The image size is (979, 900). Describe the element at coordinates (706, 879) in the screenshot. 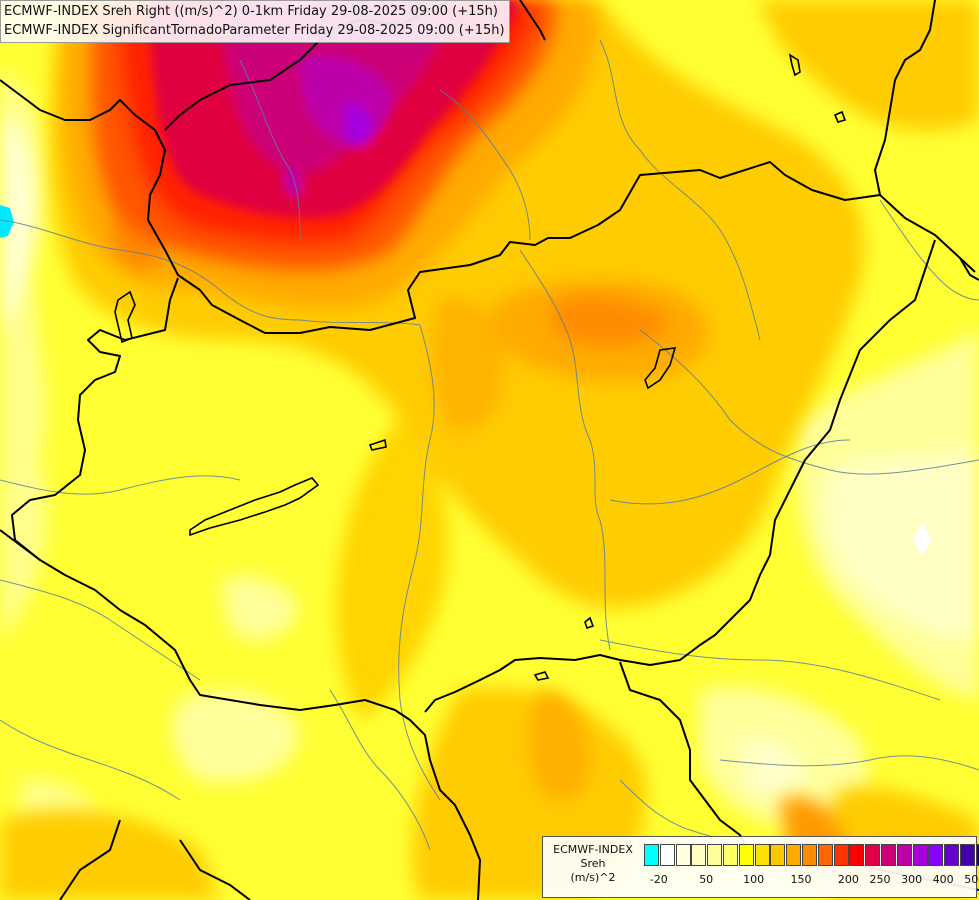

I see `legend-tick-label: 50` at that location.